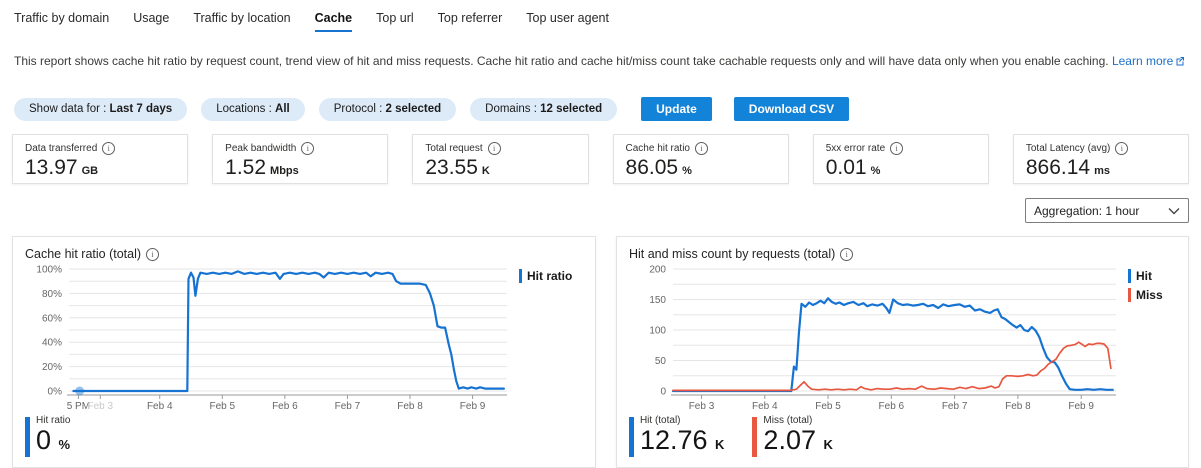  Describe the element at coordinates (413, 108) in the screenshot. I see `filter-pill-value: 2 selected` at that location.